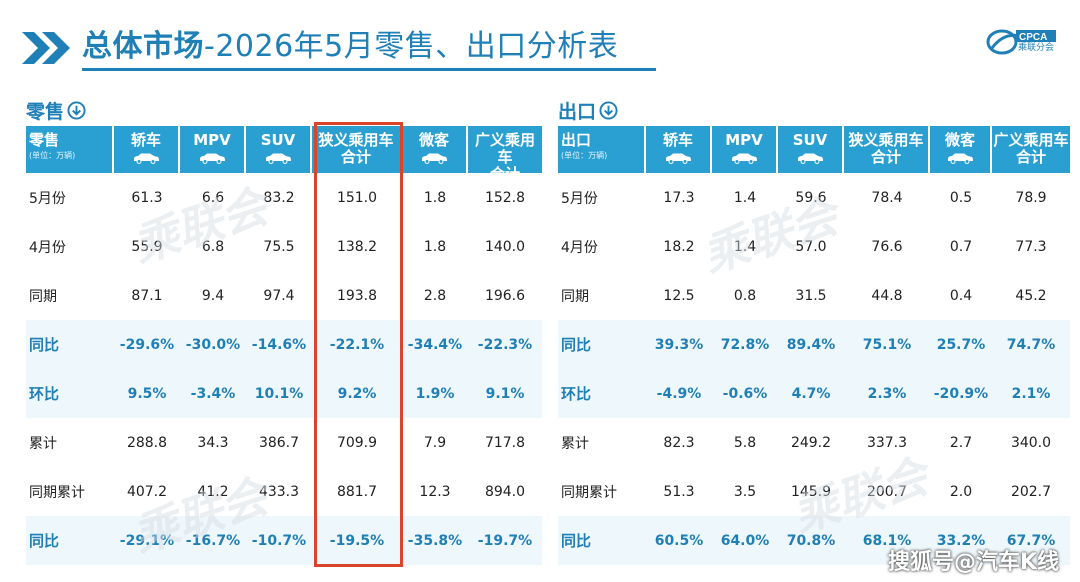 Image resolution: width=1080 pixels, height=582 pixels. What do you see at coordinates (961, 344) in the screenshot?
I see `table-cell: 25.7%` at bounding box center [961, 344].